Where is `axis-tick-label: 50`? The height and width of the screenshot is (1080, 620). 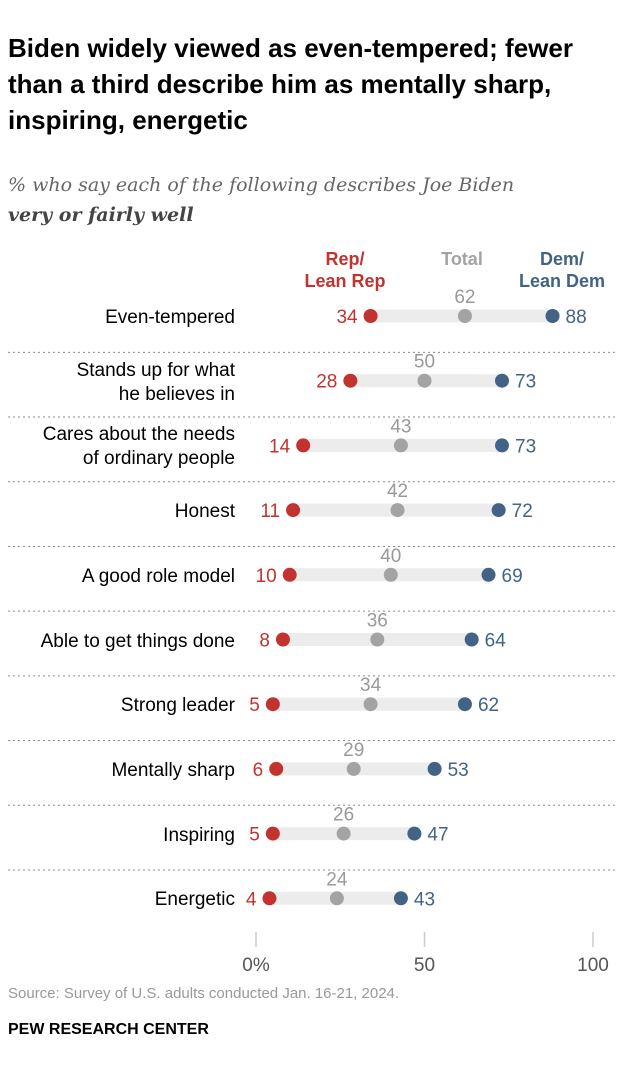
axis-tick-label: 50 is located at coordinates (424, 965).